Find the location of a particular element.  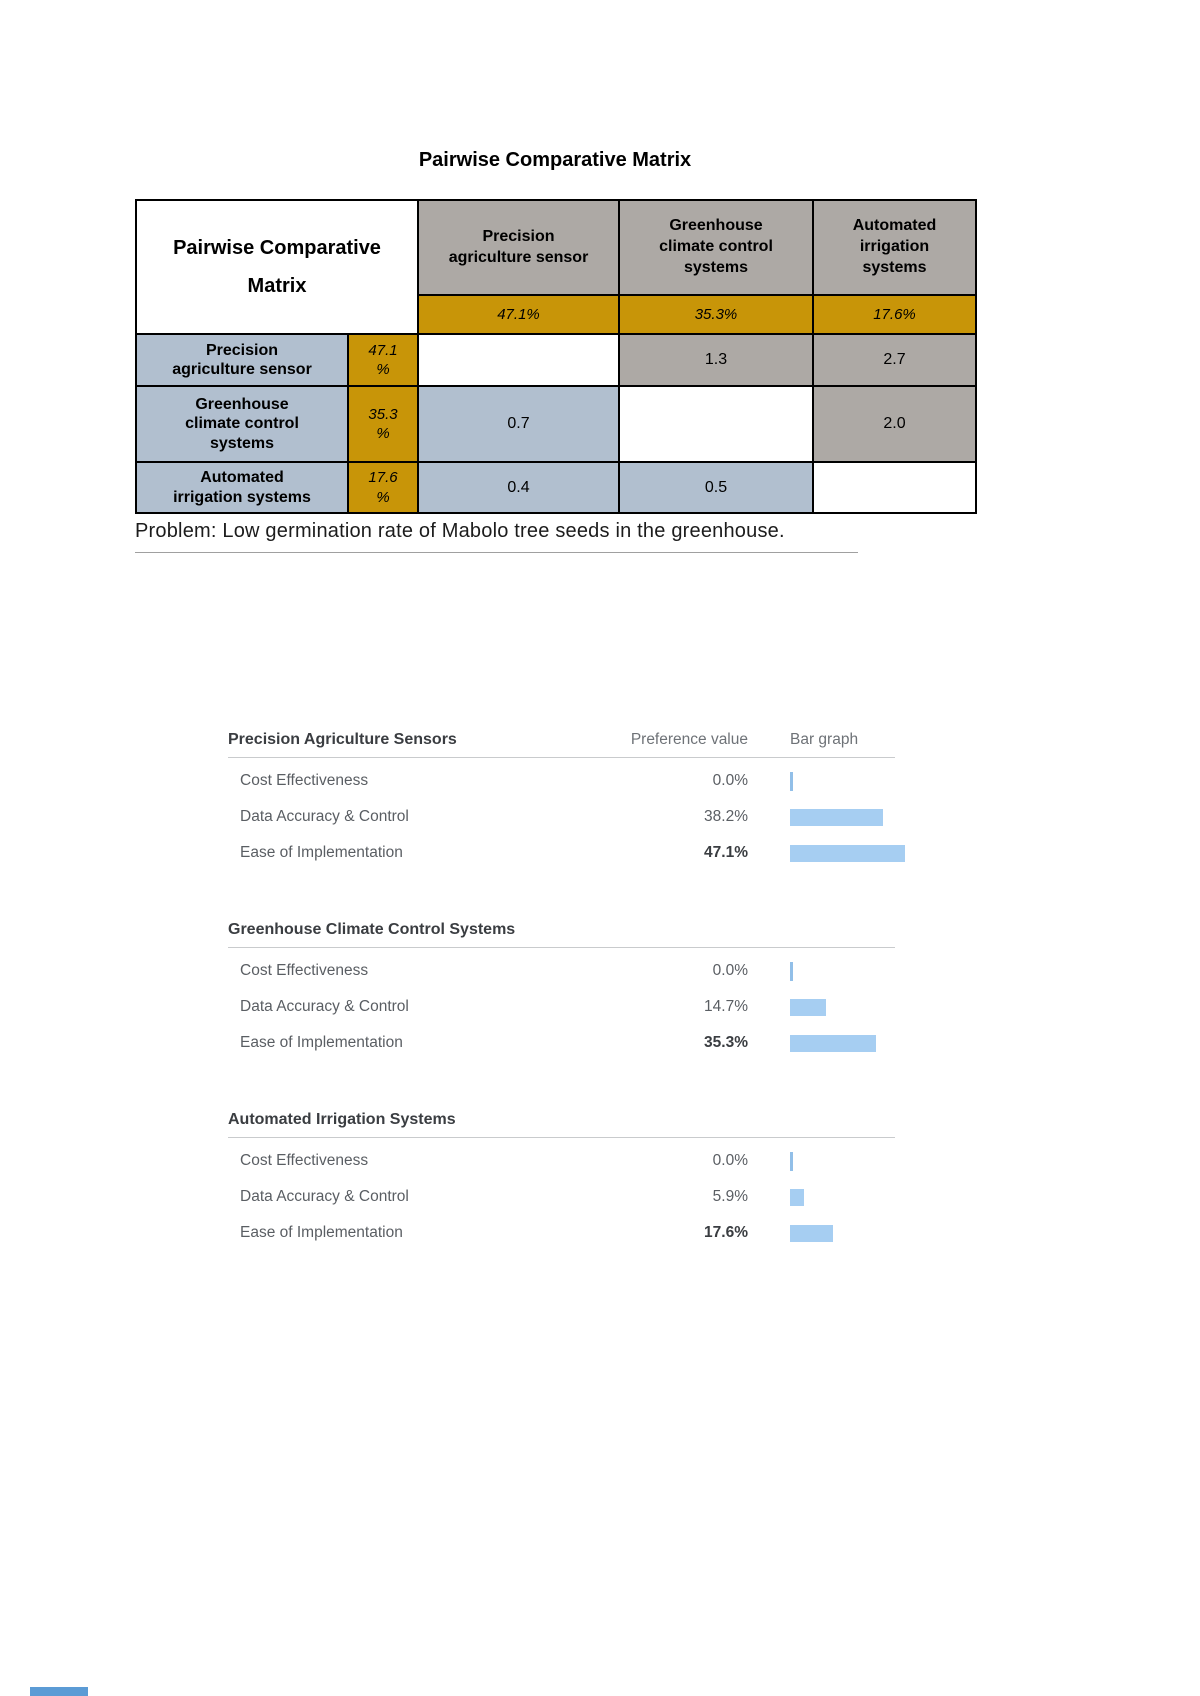

matrix-cell: 2.7 is located at coordinates (894, 360).